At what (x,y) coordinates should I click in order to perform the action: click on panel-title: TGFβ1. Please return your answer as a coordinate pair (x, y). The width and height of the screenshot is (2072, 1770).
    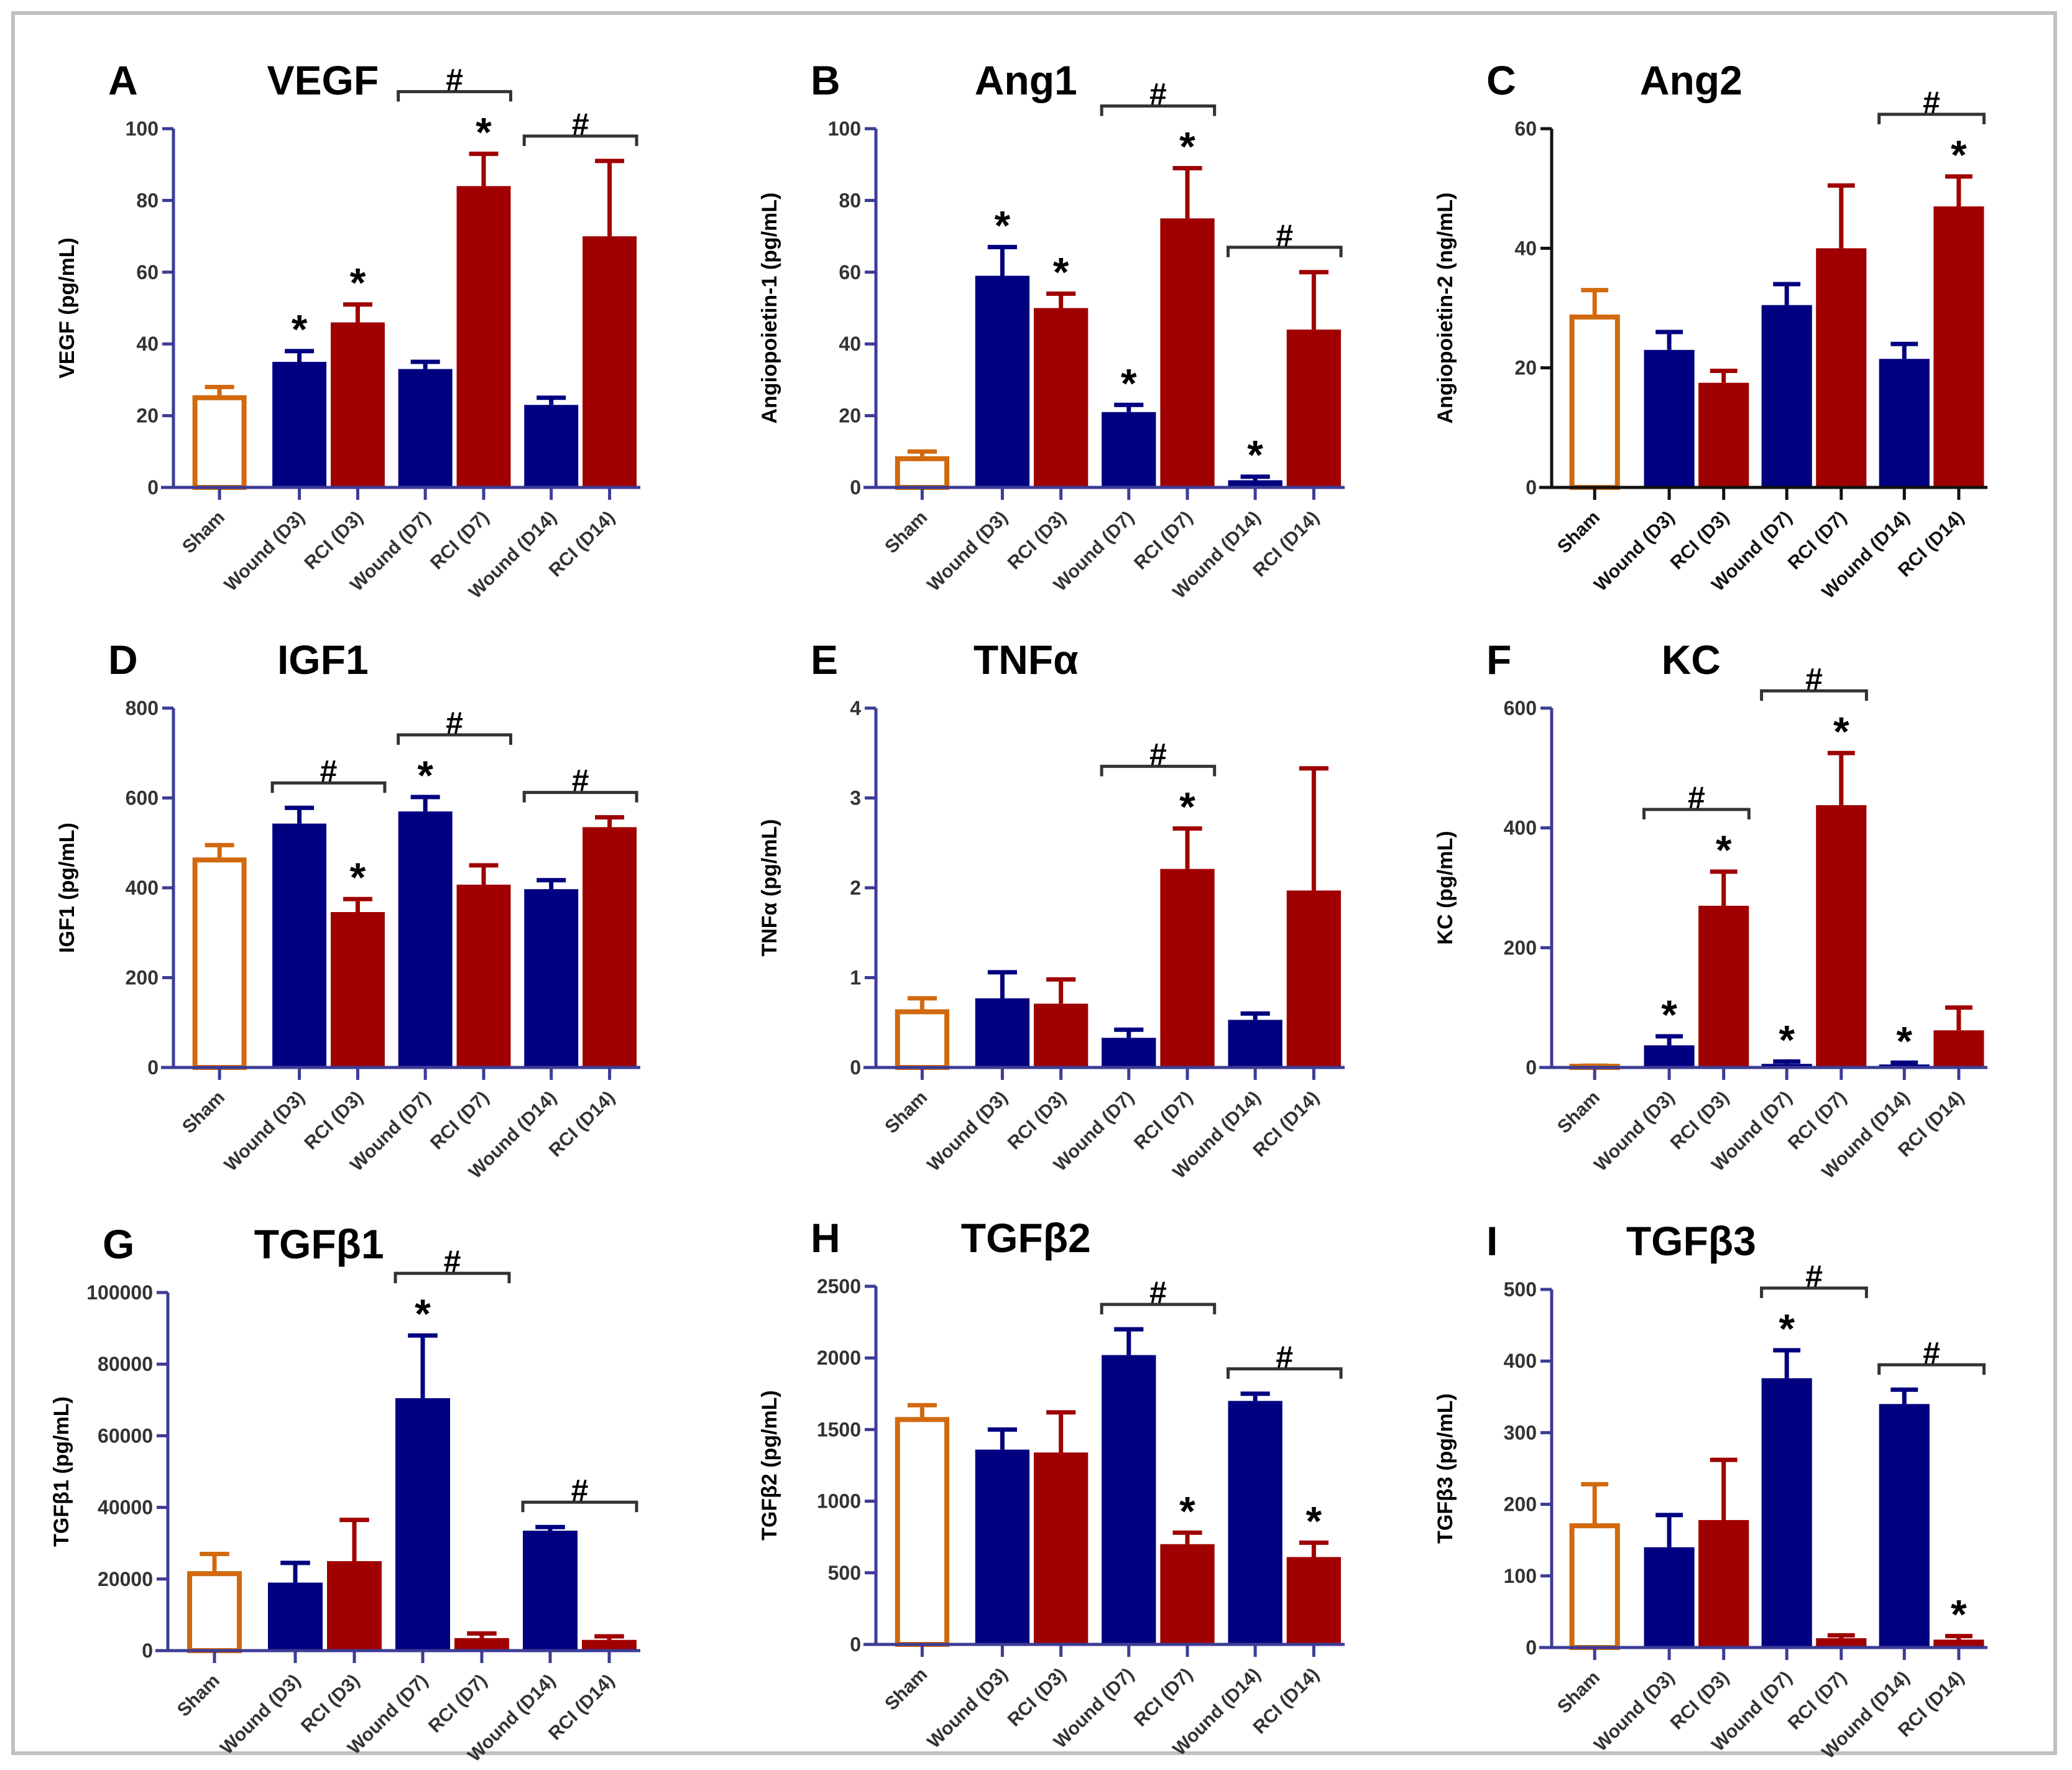
    Looking at the image, I should click on (319, 1244).